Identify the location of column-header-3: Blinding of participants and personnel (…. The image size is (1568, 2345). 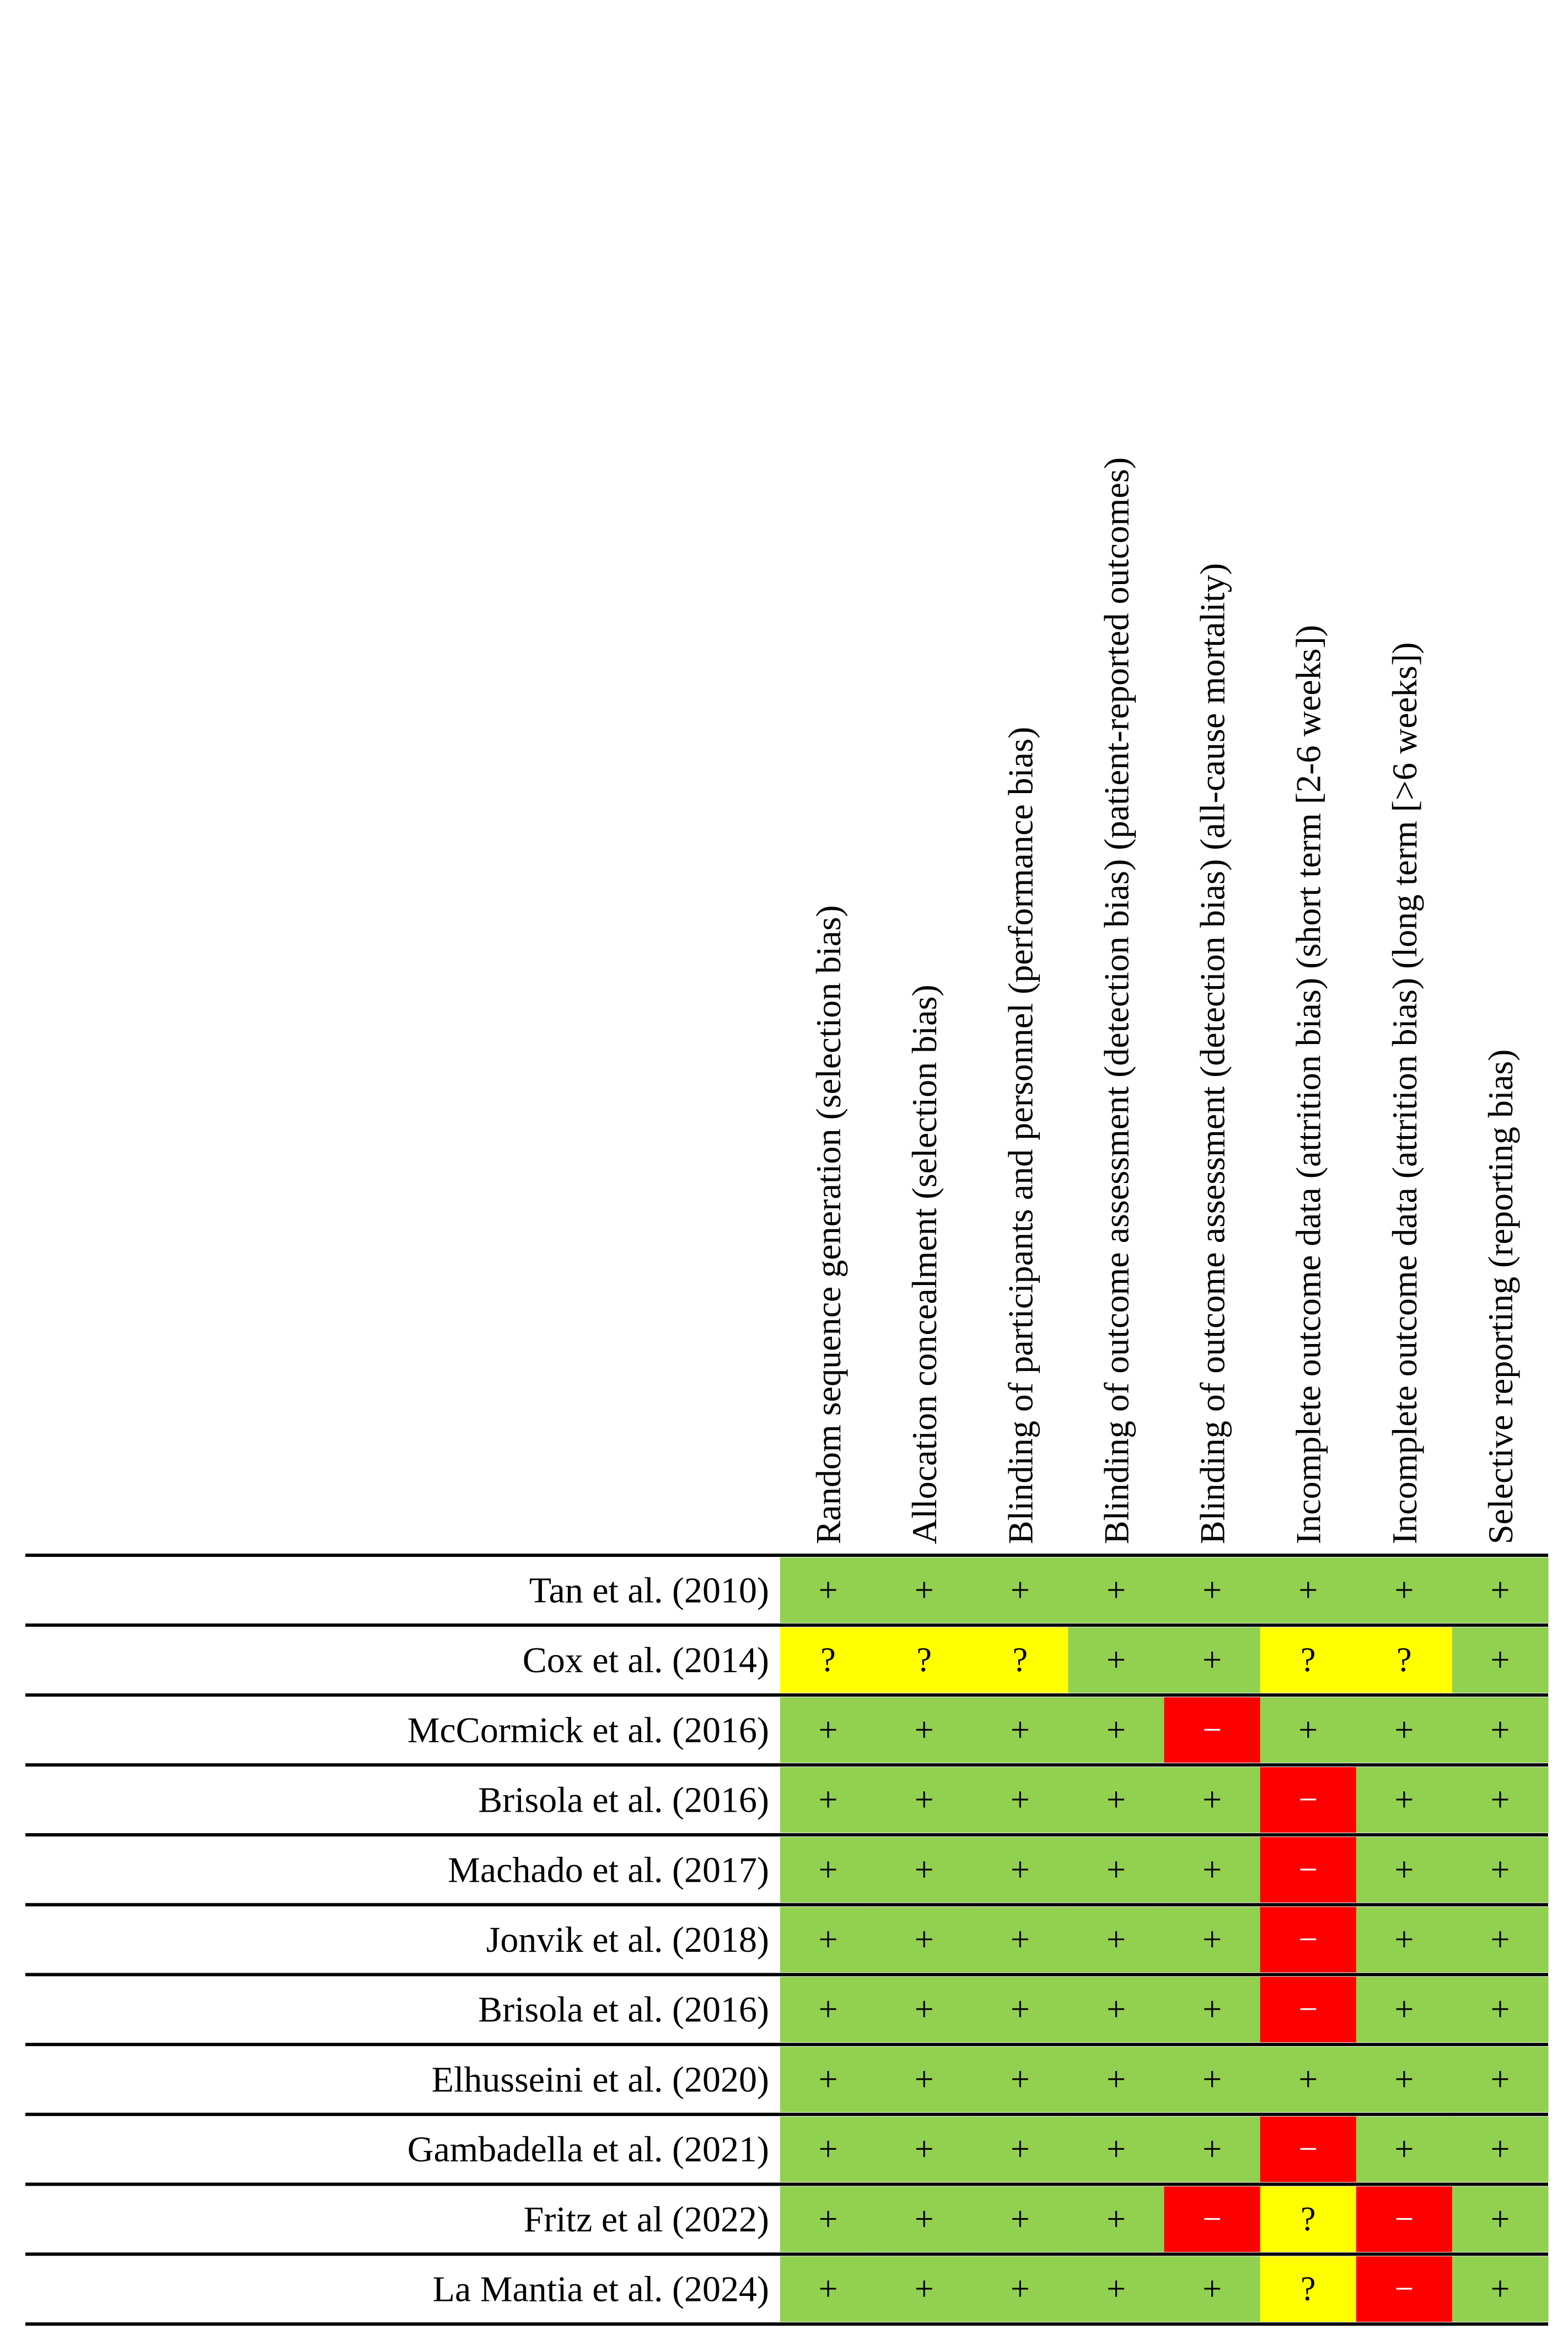
(1020, 1135).